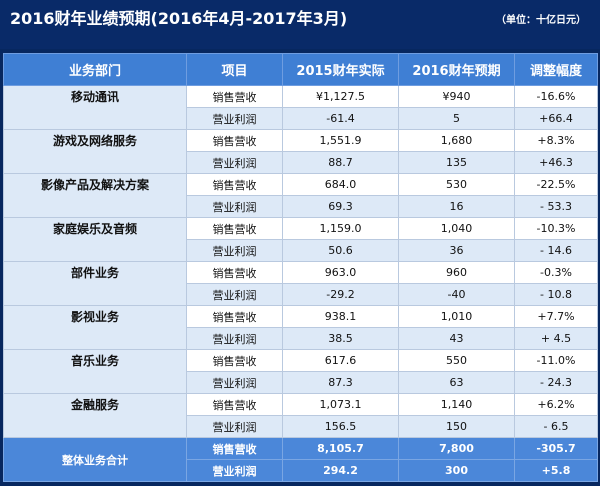 Image resolution: width=600 pixels, height=486 pixels. I want to click on title-bar: 2016财年业绩预期(2016年4月-2017年3月) （单位：十亿日元）, so click(300, 24).